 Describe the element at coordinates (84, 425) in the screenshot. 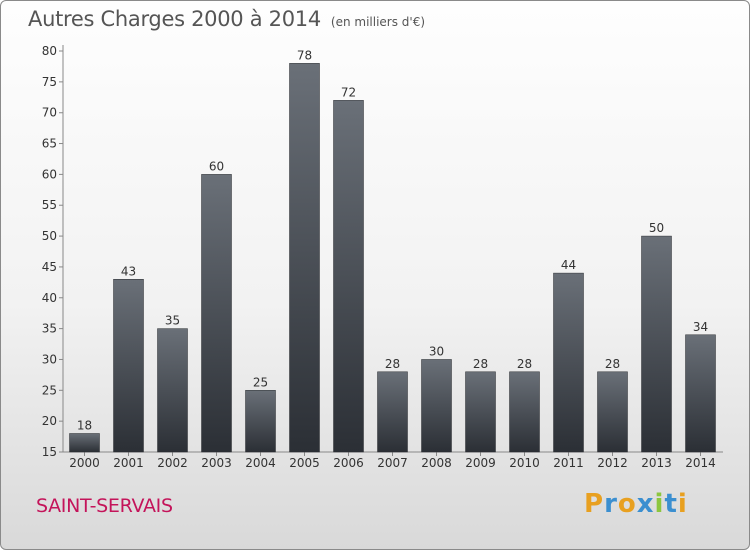

I see `data-label-2000: 18` at that location.